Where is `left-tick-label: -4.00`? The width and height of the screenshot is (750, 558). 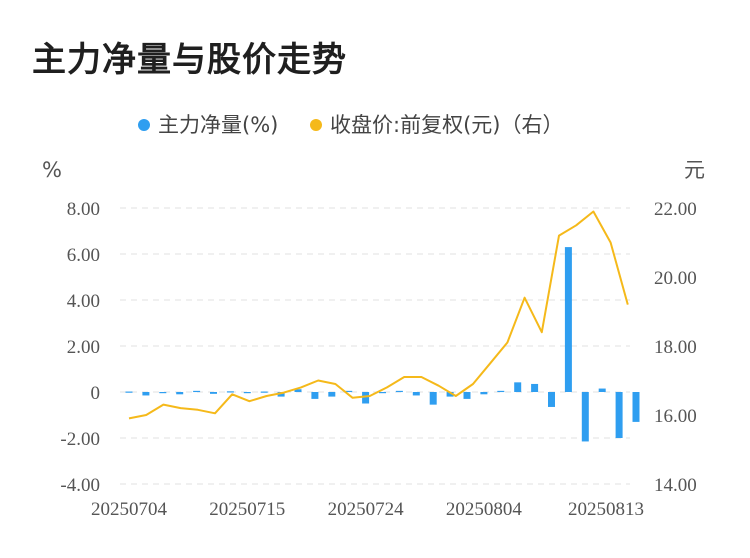 left-tick-label: -4.00 is located at coordinates (80, 485).